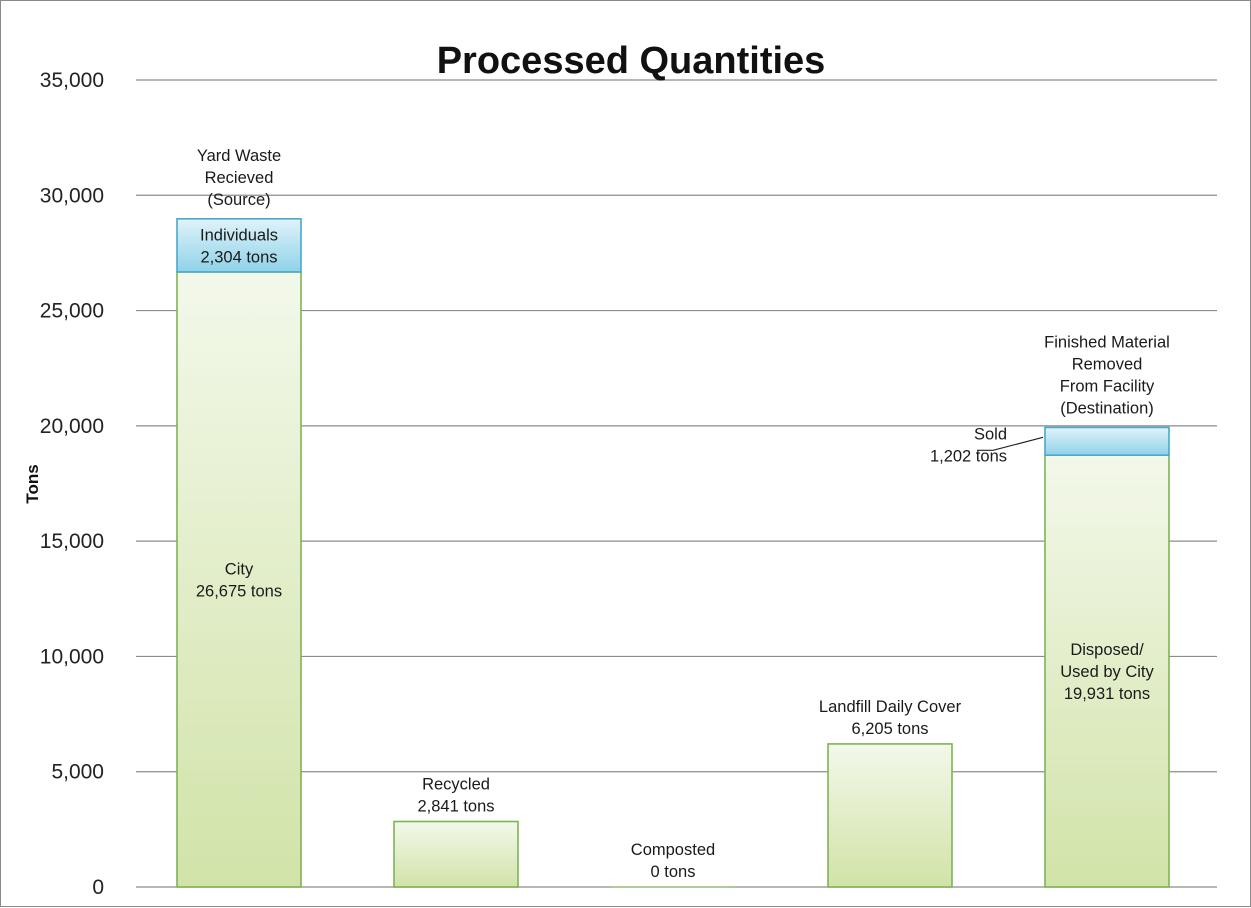 This screenshot has height=908, width=1251. I want to click on y-tick-label: 20,000, so click(72, 426).